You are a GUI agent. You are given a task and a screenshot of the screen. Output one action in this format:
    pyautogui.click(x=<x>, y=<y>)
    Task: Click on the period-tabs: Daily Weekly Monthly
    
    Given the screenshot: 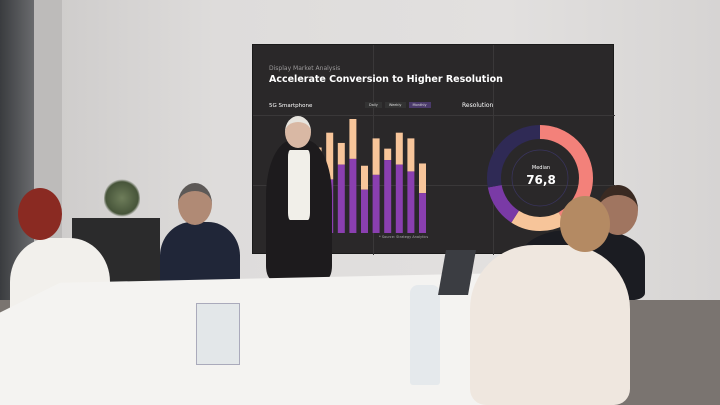 What is the action you would take?
    pyautogui.click(x=398, y=105)
    